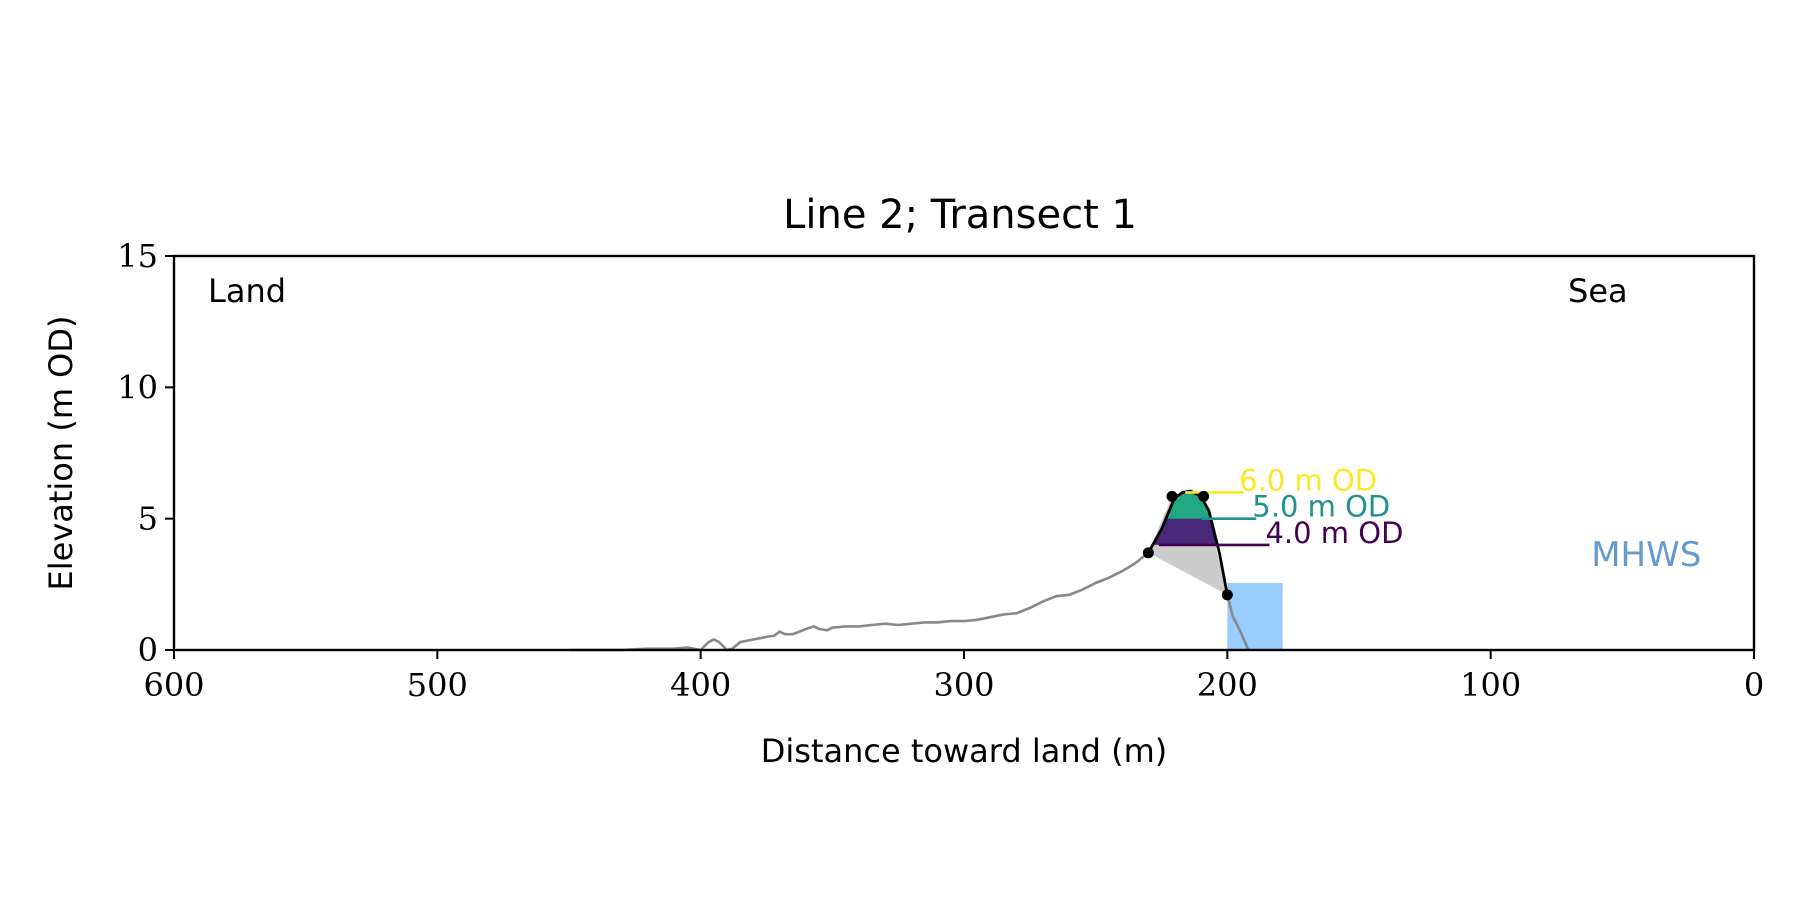 This screenshot has height=900, width=1800. Describe the element at coordinates (1227, 685) in the screenshot. I see `x-tick-label-4: 200` at that location.